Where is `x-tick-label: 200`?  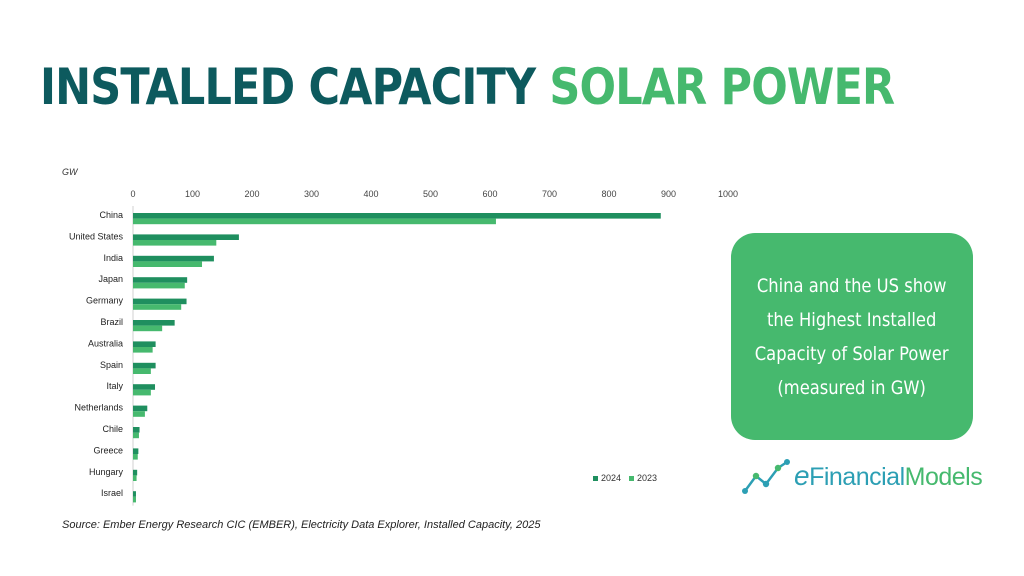
x-tick-label: 200 is located at coordinates (251, 194).